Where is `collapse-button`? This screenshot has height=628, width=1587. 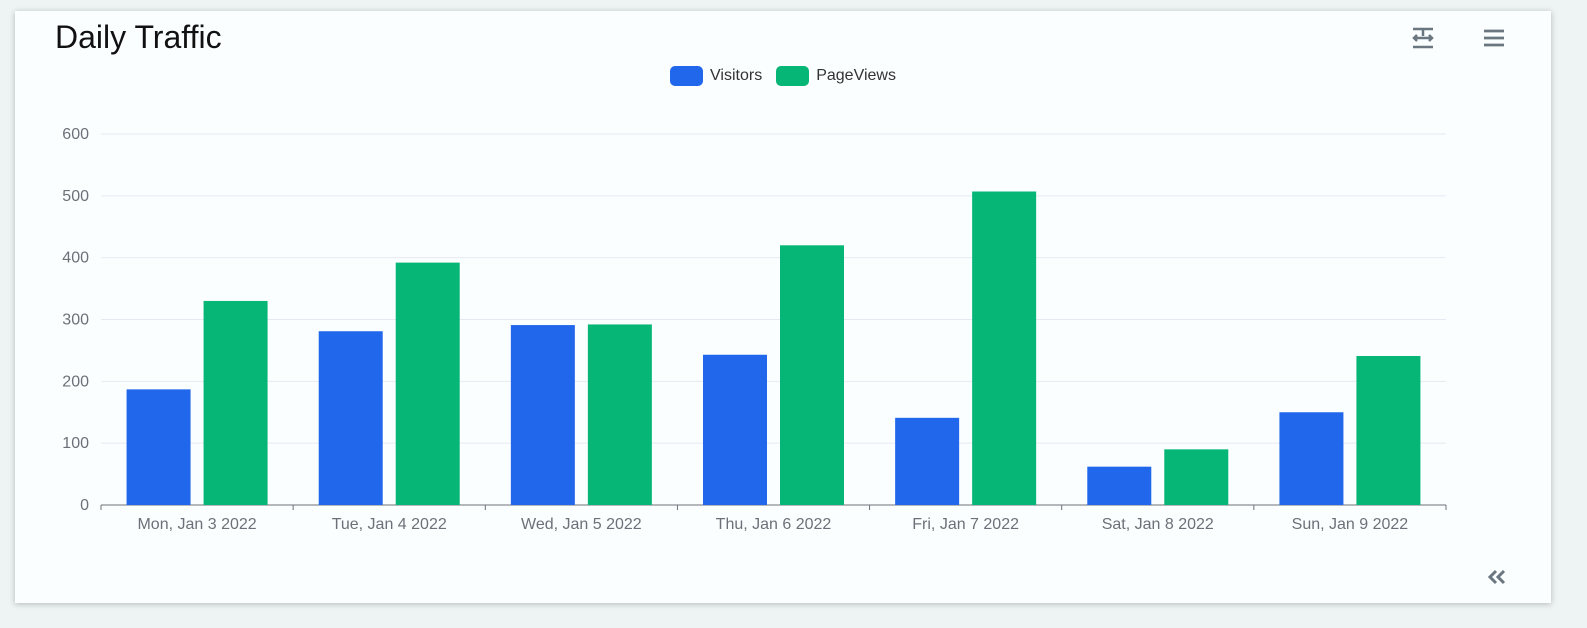
collapse-button is located at coordinates (1497, 577).